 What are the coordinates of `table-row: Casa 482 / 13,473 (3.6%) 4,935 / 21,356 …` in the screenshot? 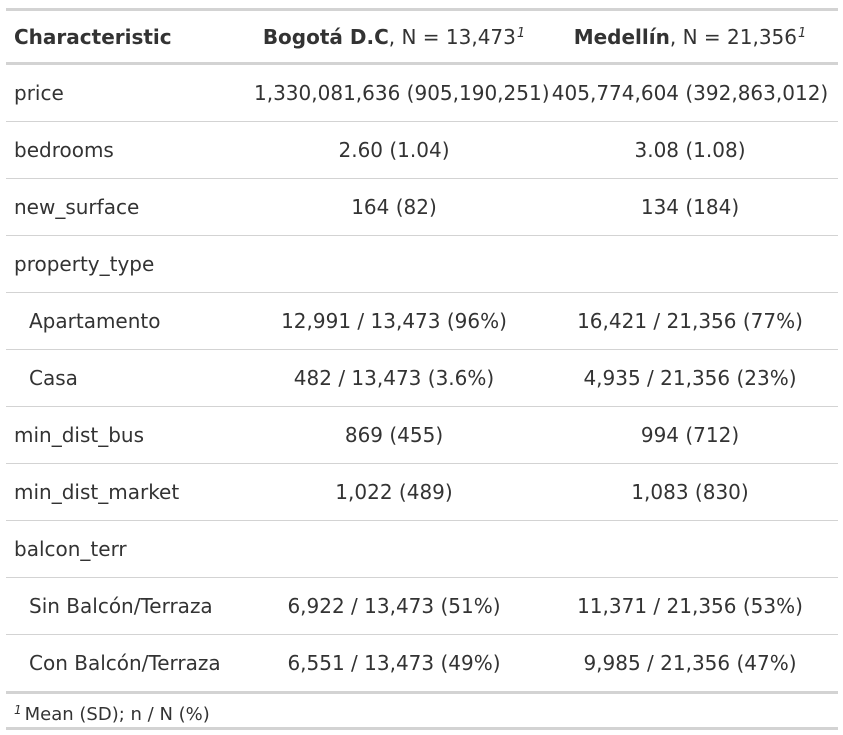 It's located at (422, 378).